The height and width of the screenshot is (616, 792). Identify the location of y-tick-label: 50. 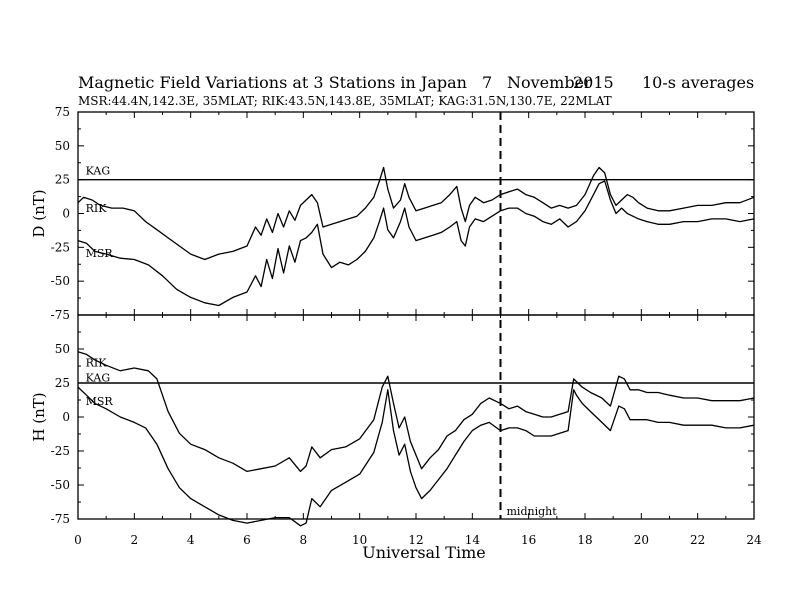
(62, 146).